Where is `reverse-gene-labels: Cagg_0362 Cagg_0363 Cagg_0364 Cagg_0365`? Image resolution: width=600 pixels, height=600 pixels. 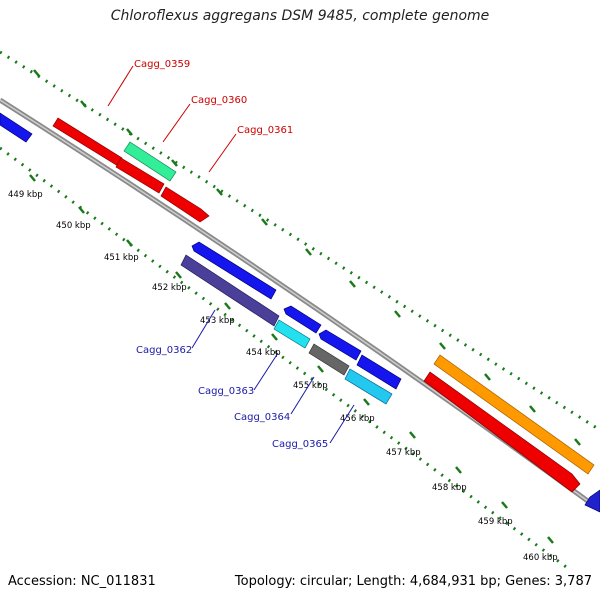
reverse-gene-labels: Cagg_0362 Cagg_0363 Cagg_0364 Cagg_0365 is located at coordinates (245, 379).